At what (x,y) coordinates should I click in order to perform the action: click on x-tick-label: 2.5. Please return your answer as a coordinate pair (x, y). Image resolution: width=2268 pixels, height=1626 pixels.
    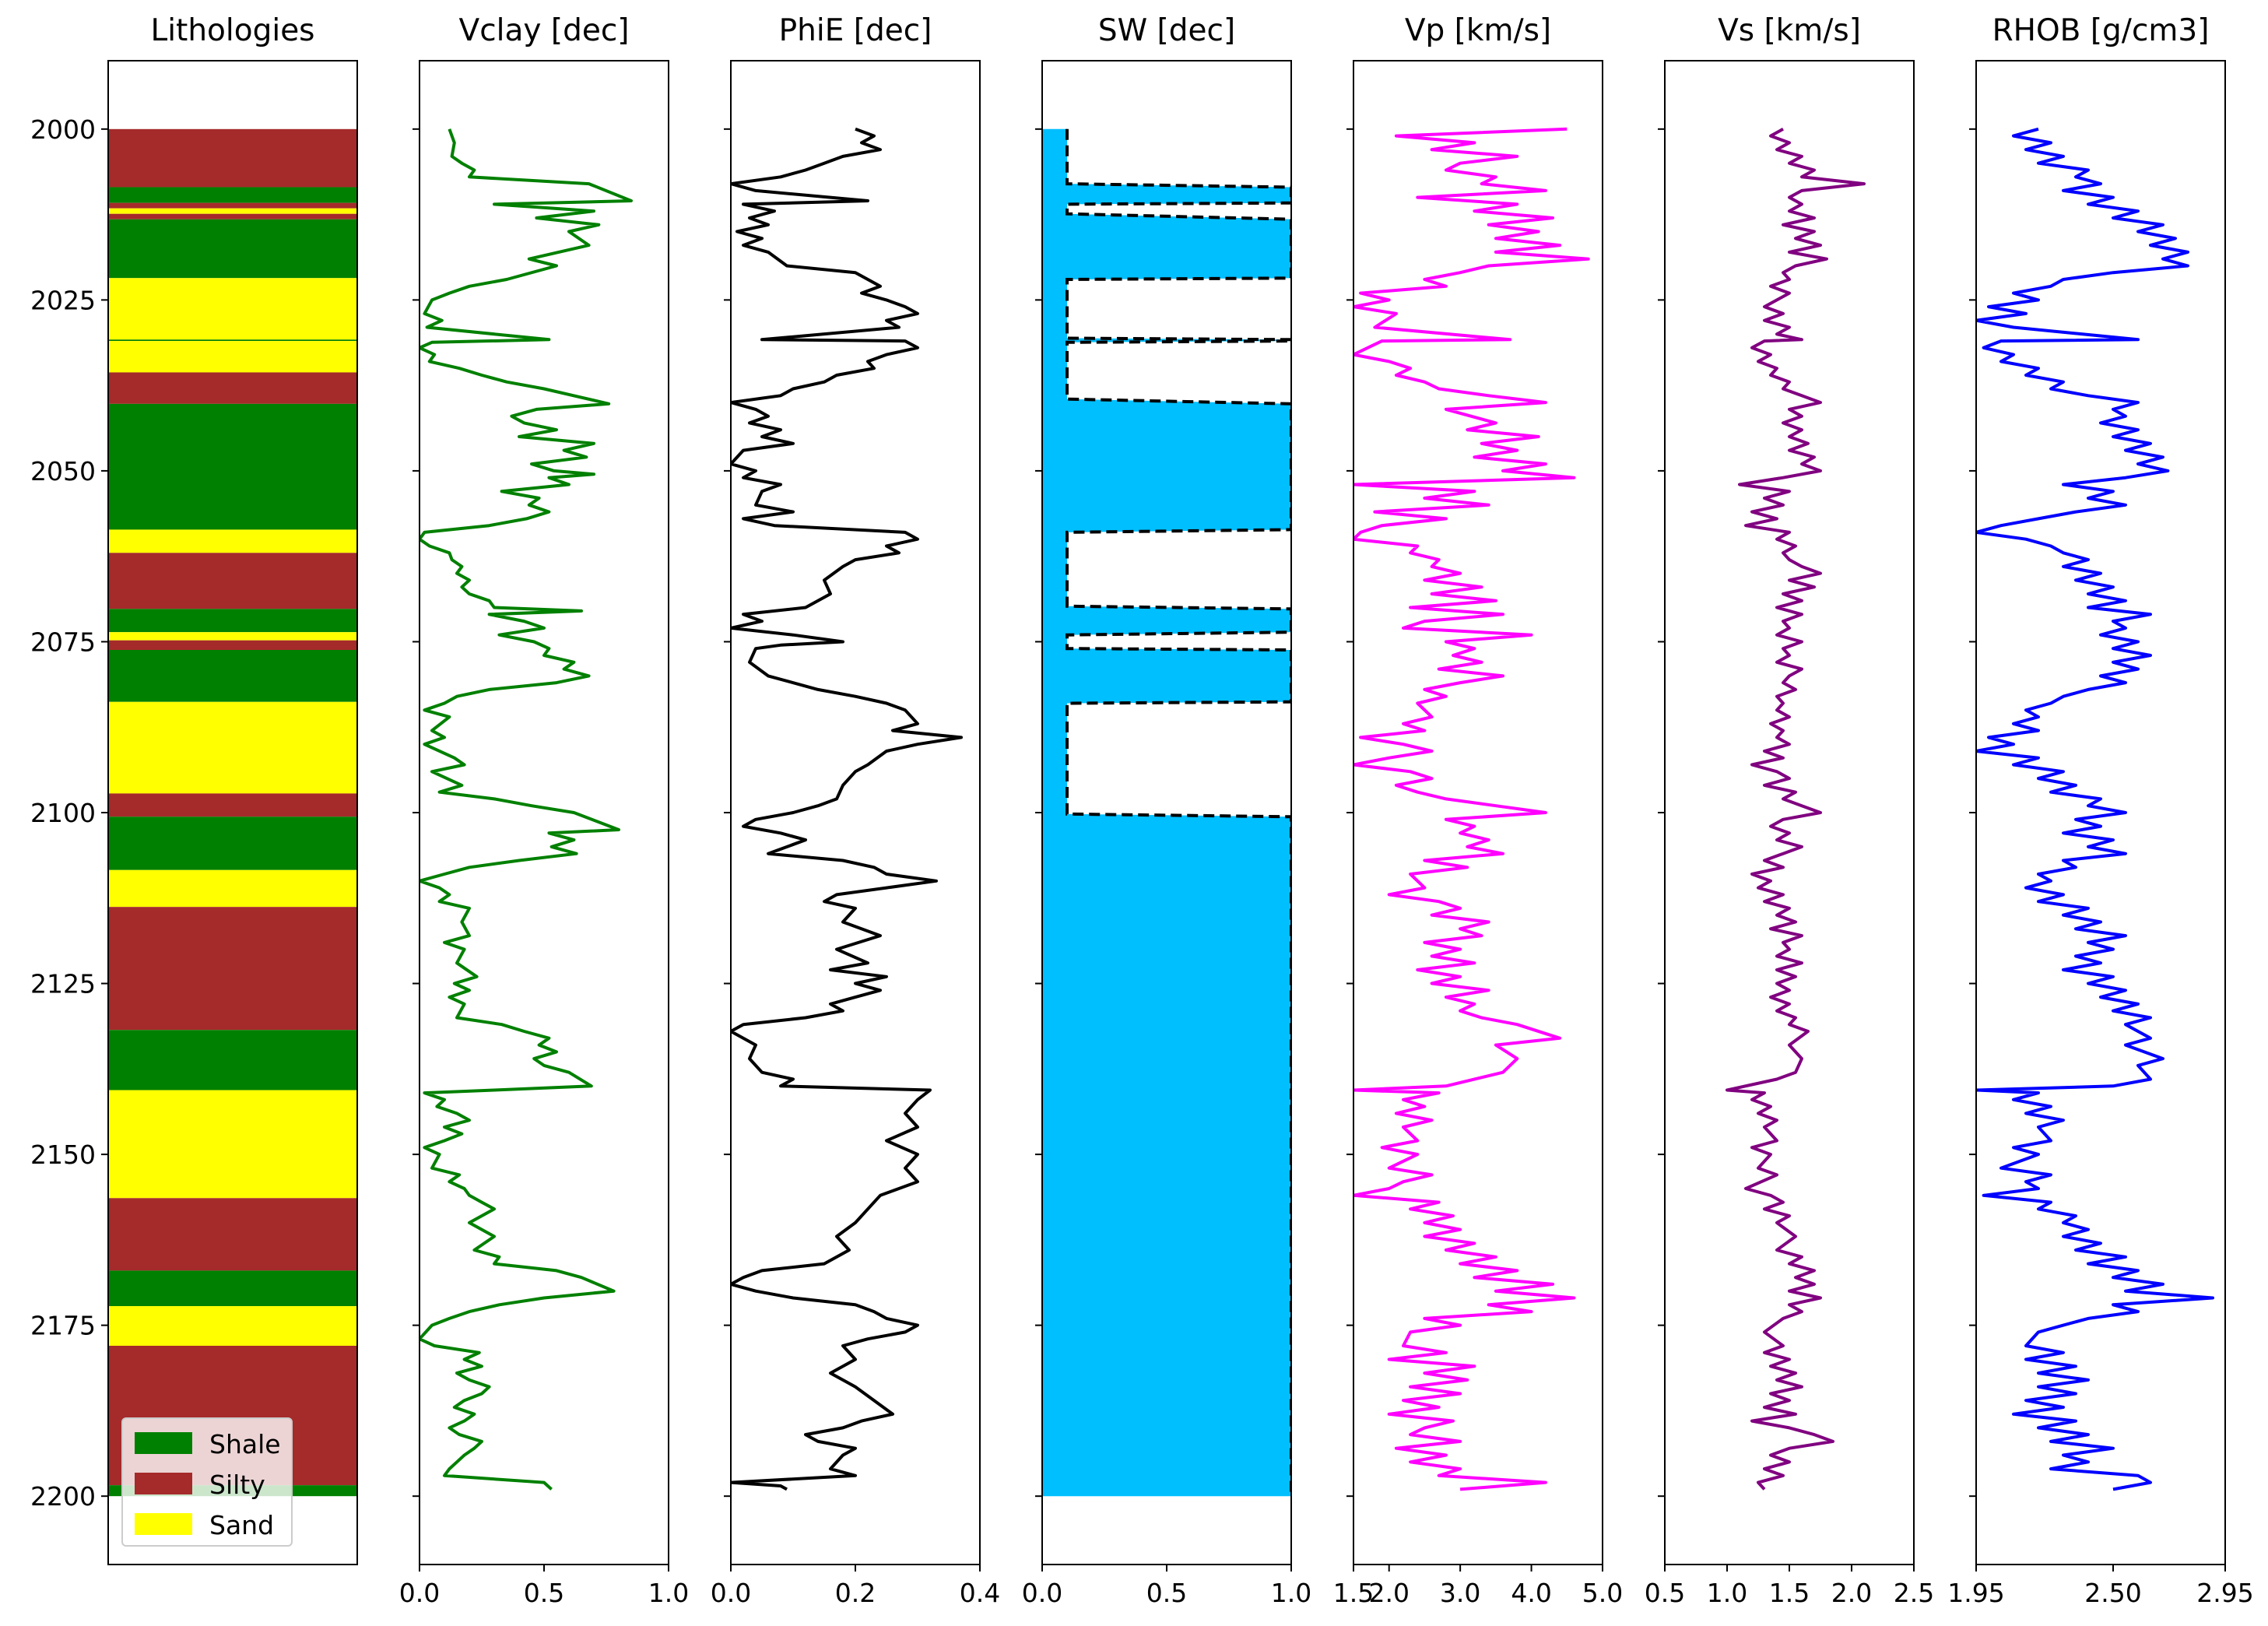
    Looking at the image, I should click on (1914, 1593).